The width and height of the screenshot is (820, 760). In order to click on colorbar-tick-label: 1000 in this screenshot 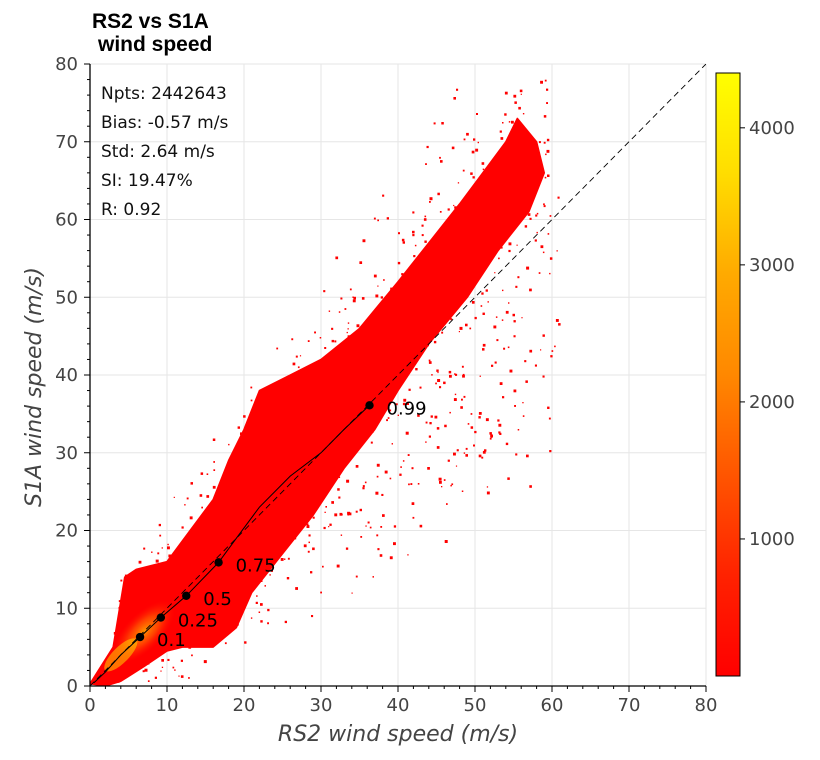, I will do `click(772, 539)`.